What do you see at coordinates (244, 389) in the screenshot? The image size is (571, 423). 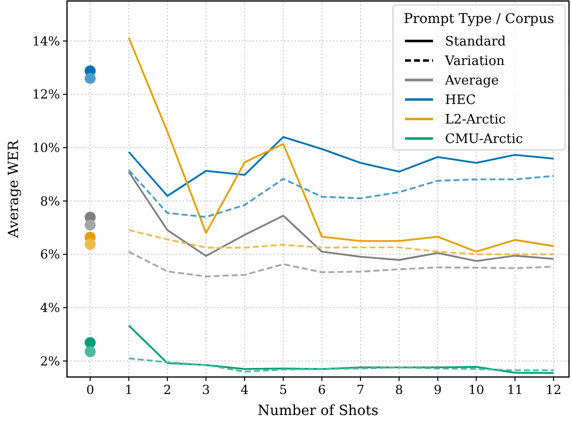 I see `x-tick-label: 4` at bounding box center [244, 389].